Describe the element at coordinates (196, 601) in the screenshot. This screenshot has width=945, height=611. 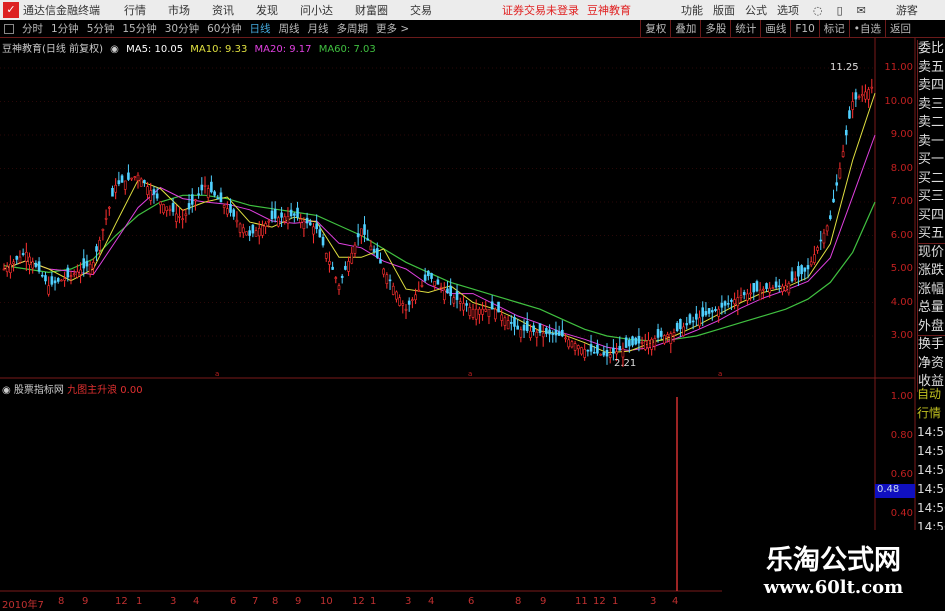
I see `time-tick: 4` at that location.